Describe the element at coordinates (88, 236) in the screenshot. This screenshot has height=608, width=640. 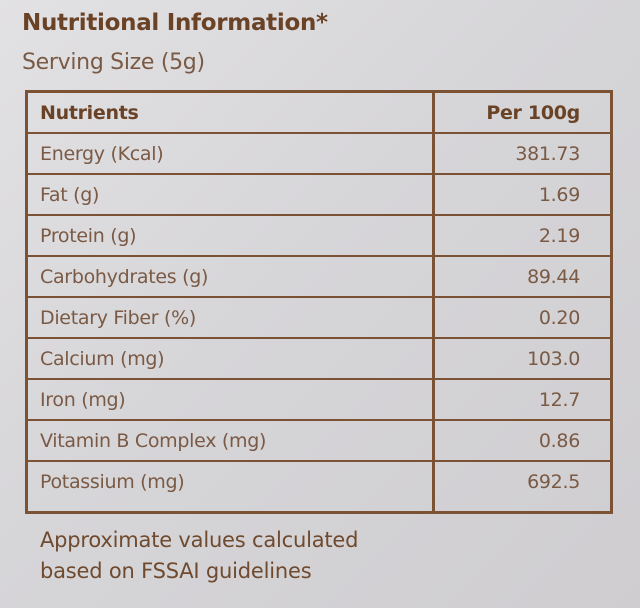
I see `nutrient-name: Protein (g)` at that location.